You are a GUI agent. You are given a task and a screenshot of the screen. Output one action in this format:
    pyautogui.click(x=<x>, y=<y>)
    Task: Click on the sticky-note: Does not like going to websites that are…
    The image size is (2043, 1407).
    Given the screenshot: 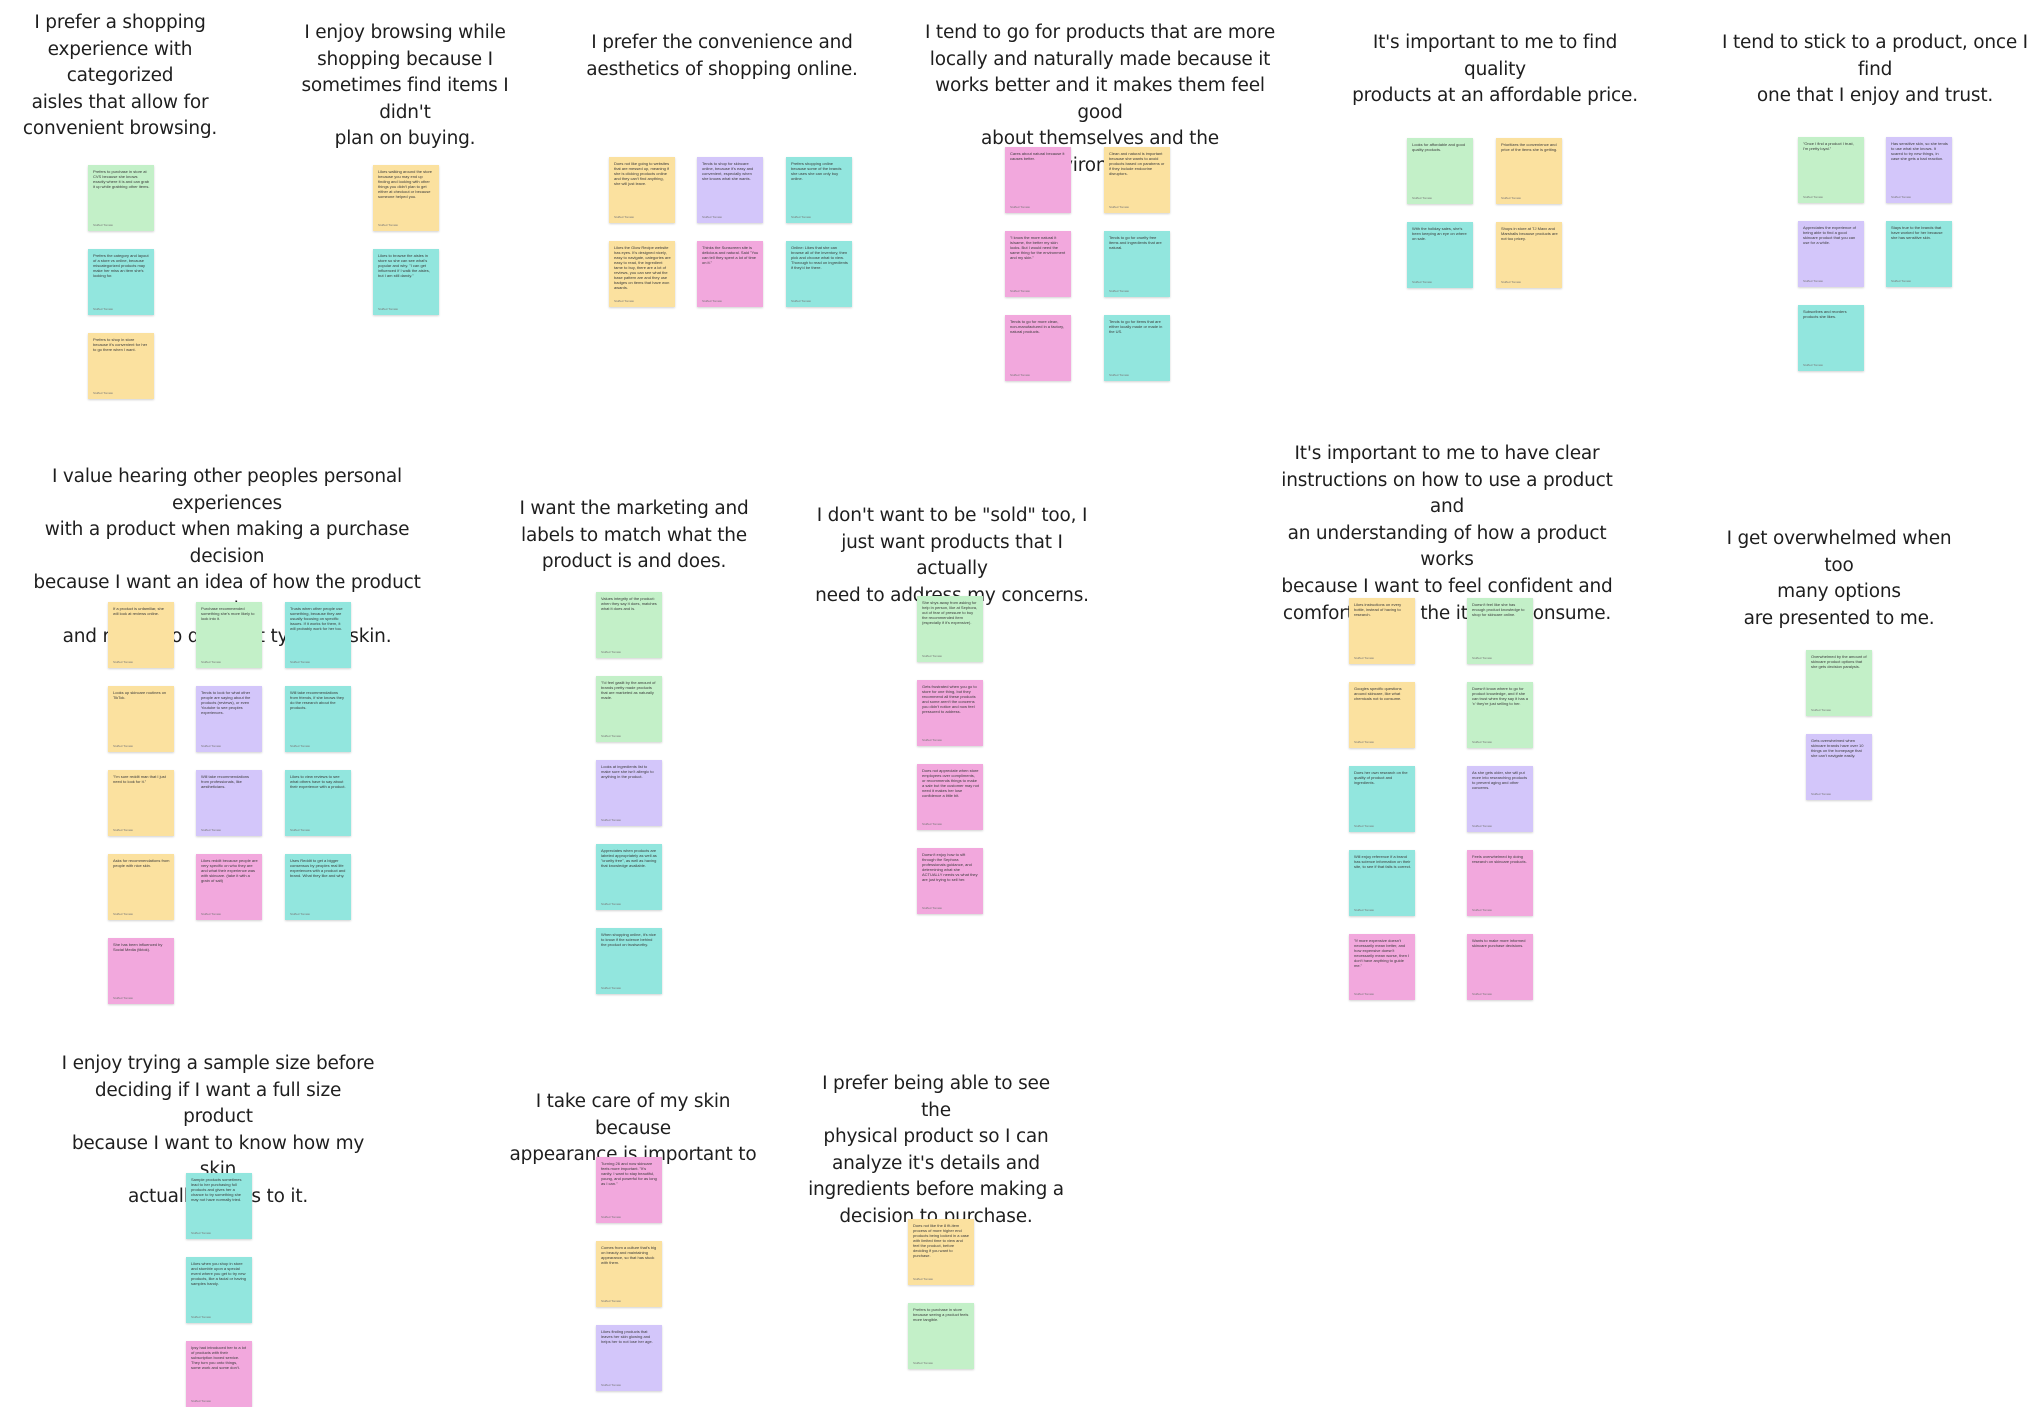 What is the action you would take?
    pyautogui.click(x=642, y=190)
    